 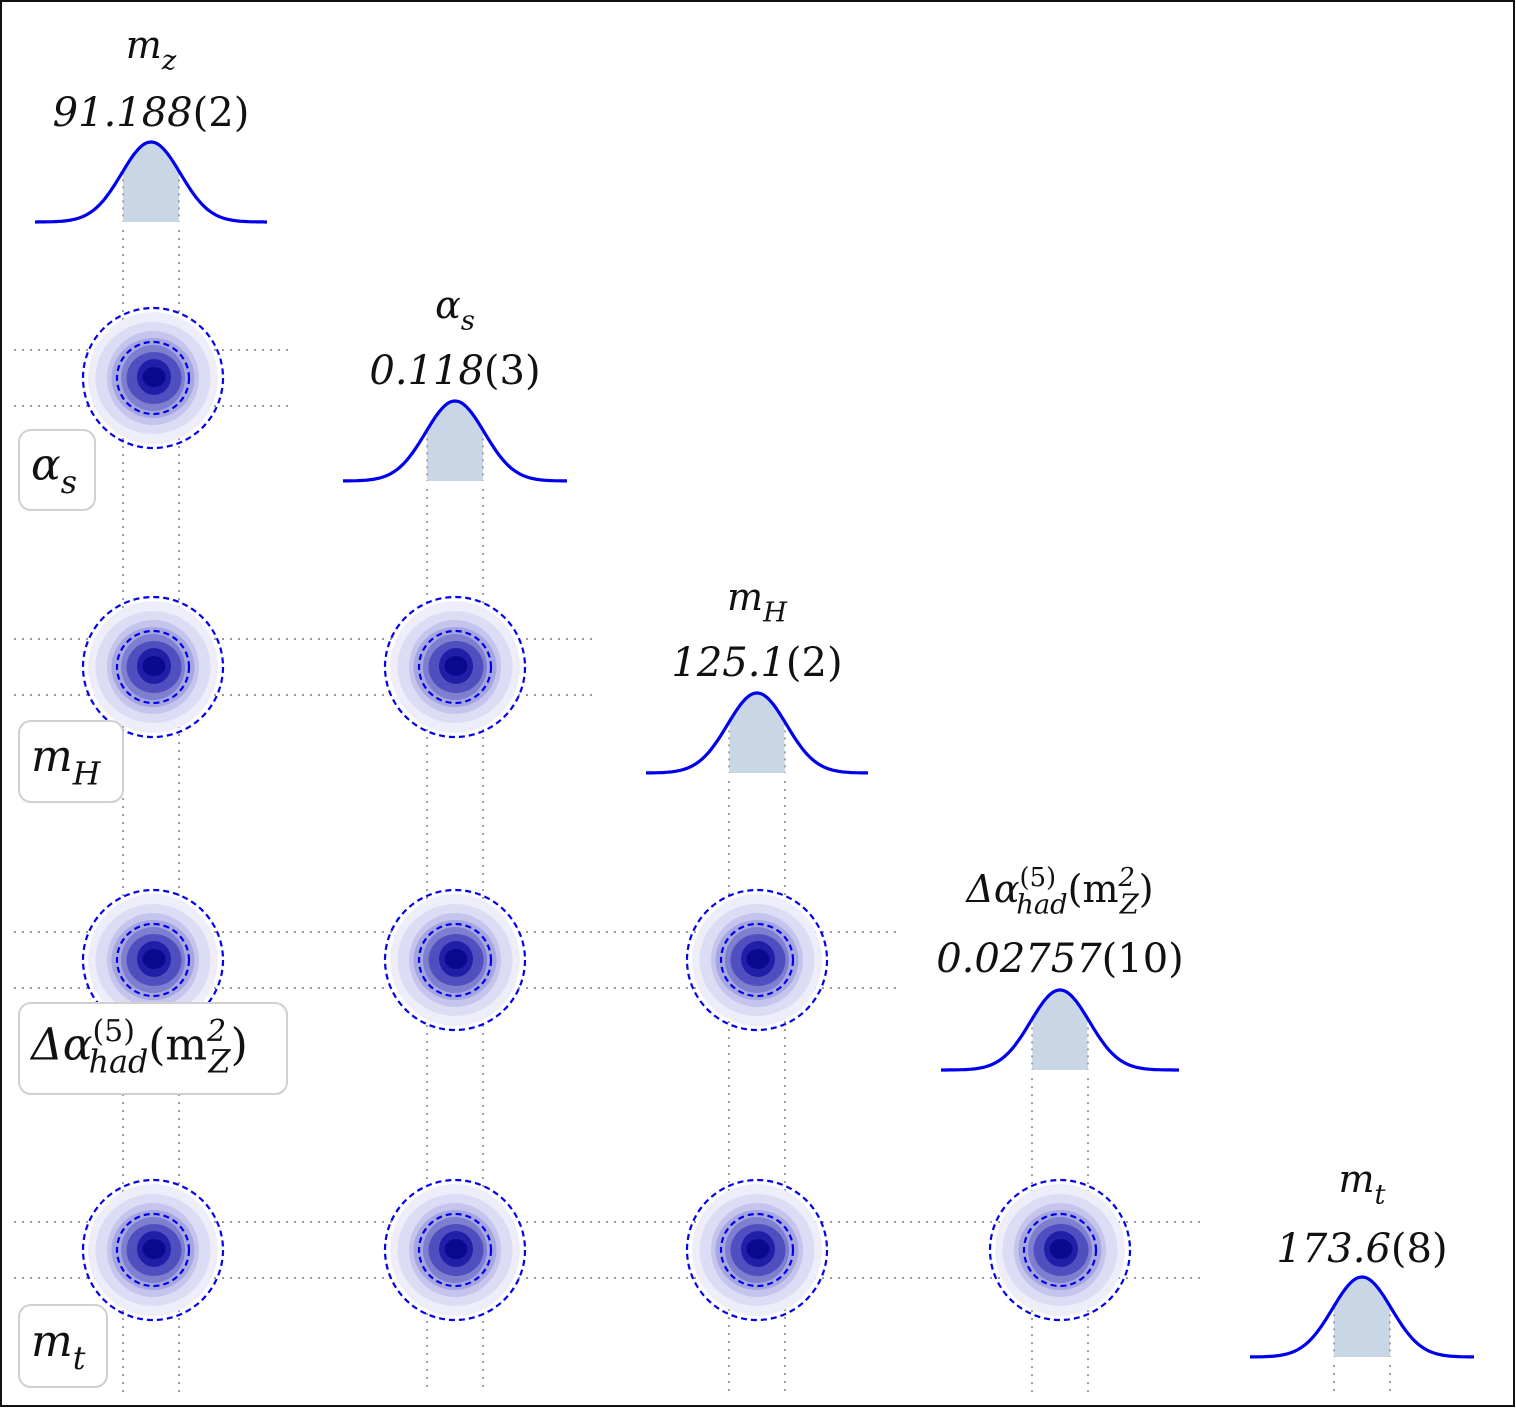 What do you see at coordinates (138, 1047) in the screenshot?
I see `row-label: Δα(5) had(m2 Z)` at bounding box center [138, 1047].